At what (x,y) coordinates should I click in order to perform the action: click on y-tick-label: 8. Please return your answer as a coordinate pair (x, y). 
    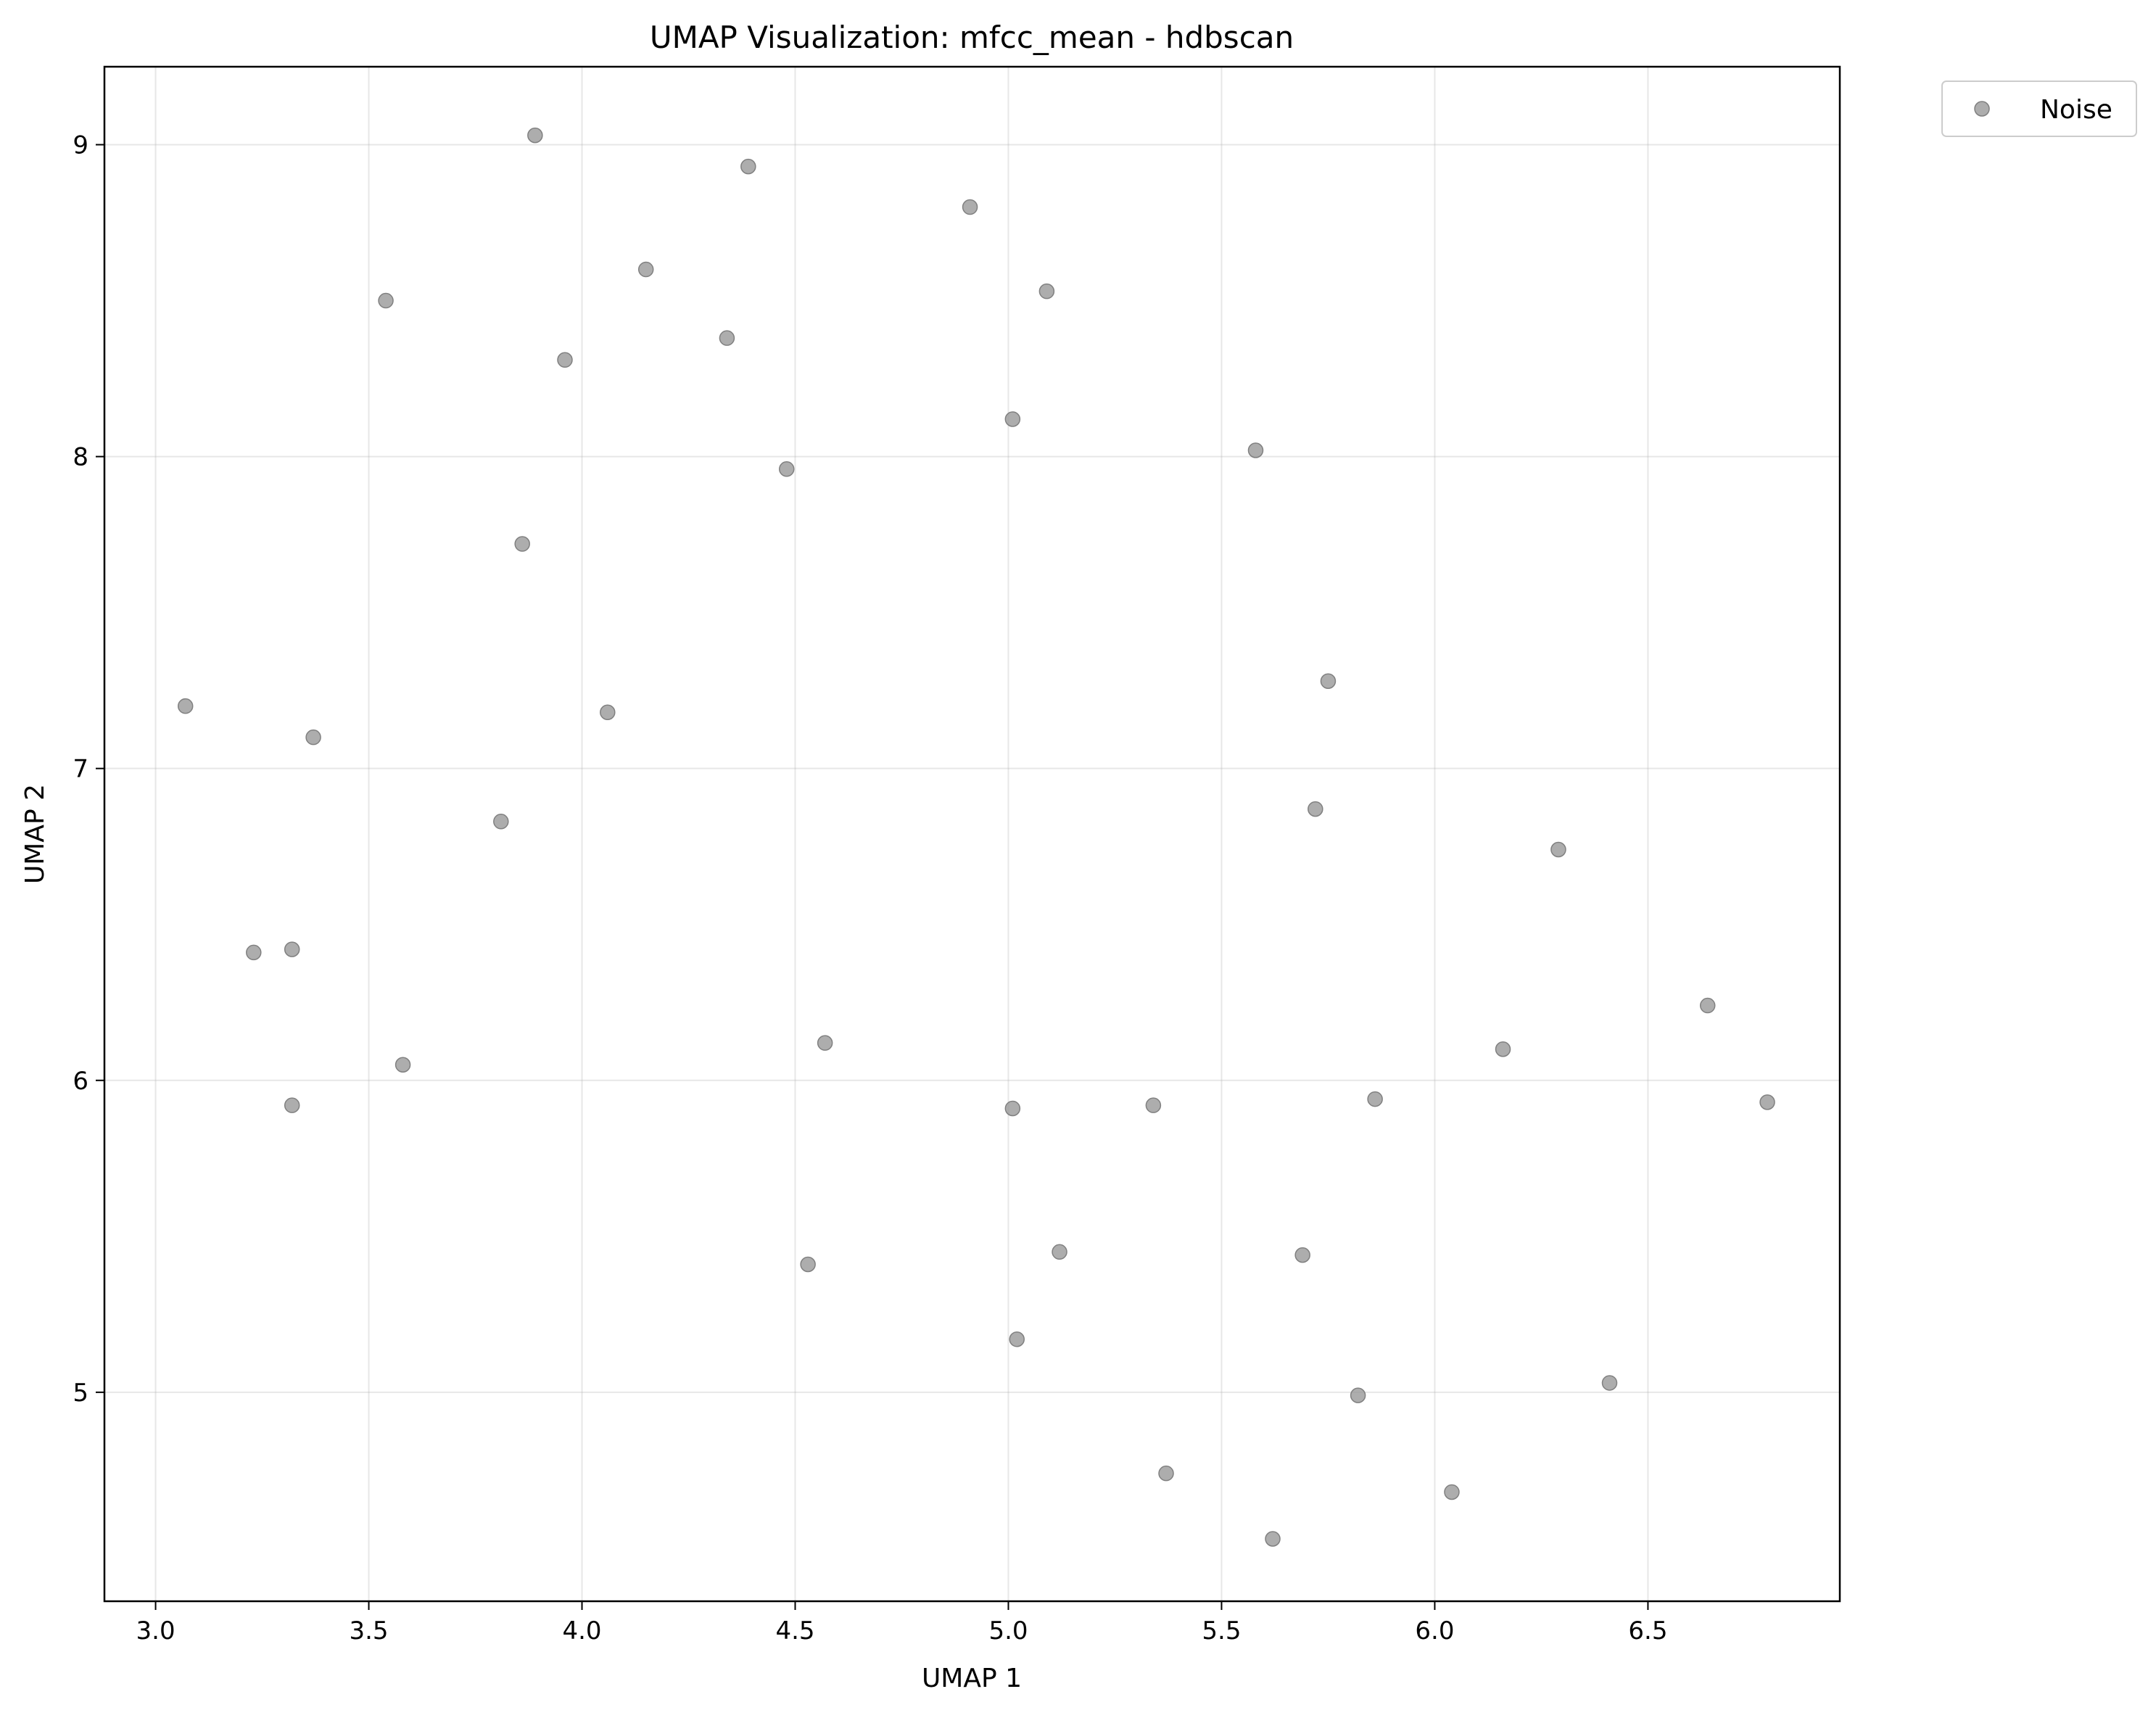
    Looking at the image, I should click on (80, 457).